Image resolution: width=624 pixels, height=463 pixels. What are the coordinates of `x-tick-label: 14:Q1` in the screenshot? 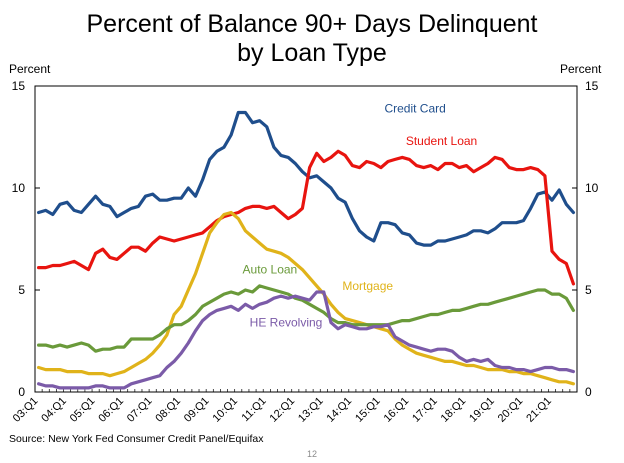 It's located at (340, 410).